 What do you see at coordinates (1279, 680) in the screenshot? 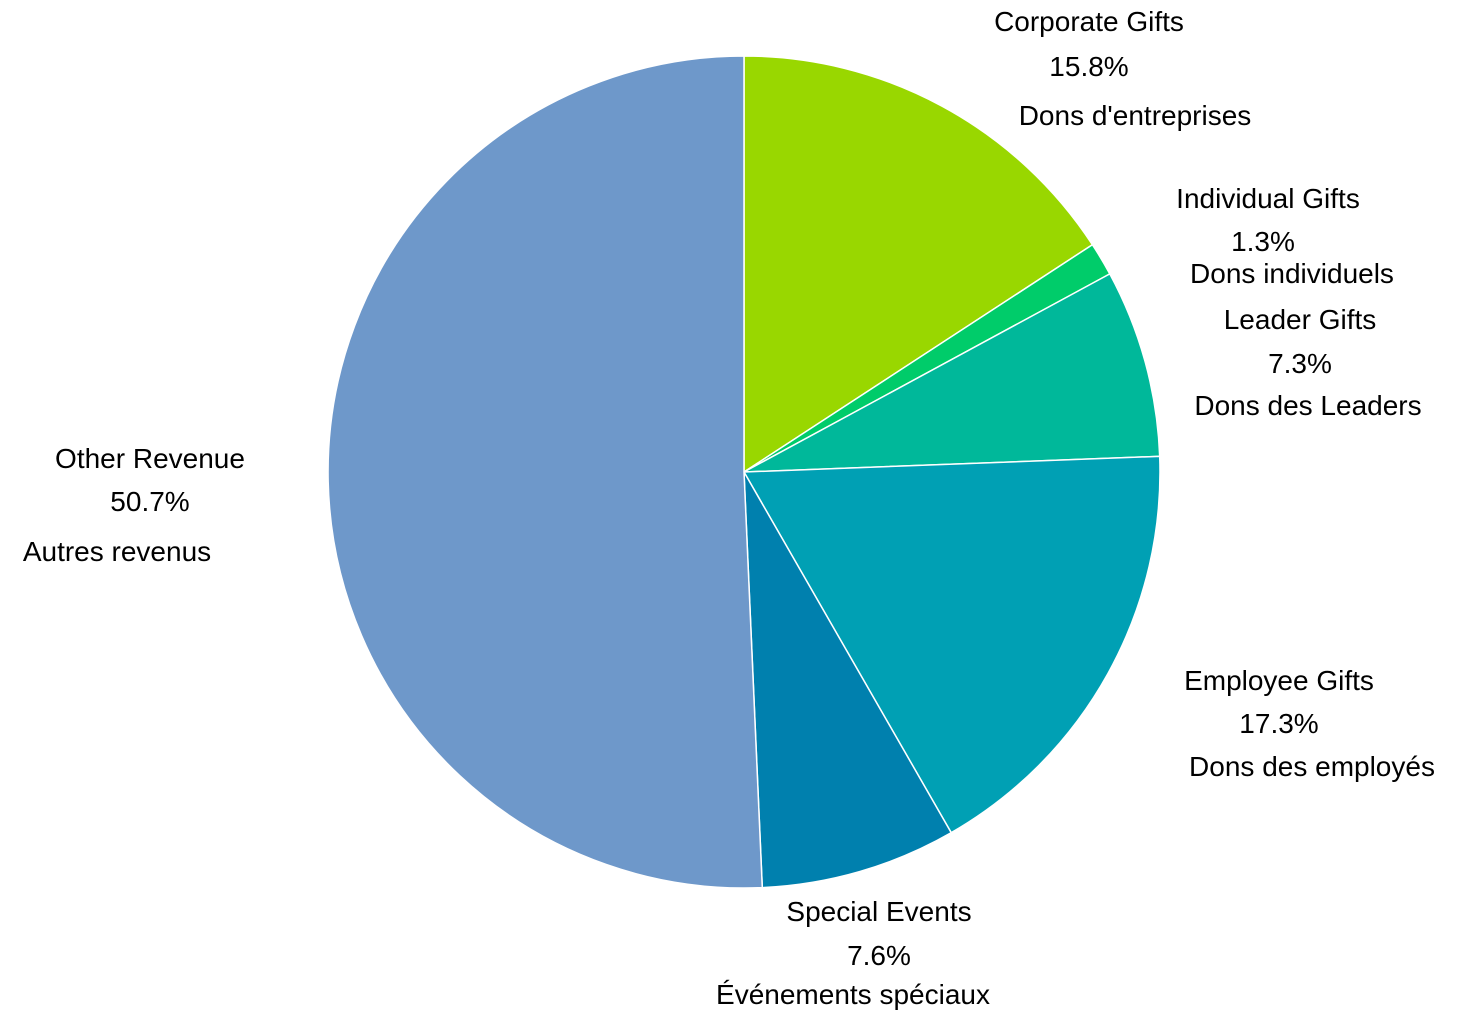
I see `slice-label-employee-gifts: Employee Gifts` at bounding box center [1279, 680].